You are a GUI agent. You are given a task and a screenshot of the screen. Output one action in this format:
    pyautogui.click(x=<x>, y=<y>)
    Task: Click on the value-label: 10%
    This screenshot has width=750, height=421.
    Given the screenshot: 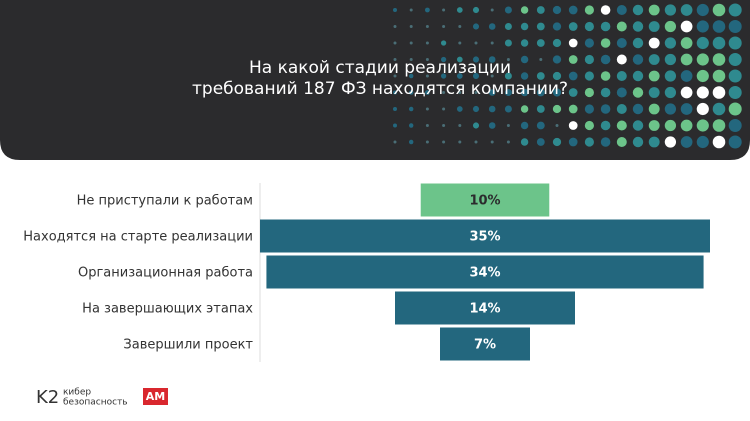 What is the action you would take?
    pyautogui.click(x=484, y=201)
    